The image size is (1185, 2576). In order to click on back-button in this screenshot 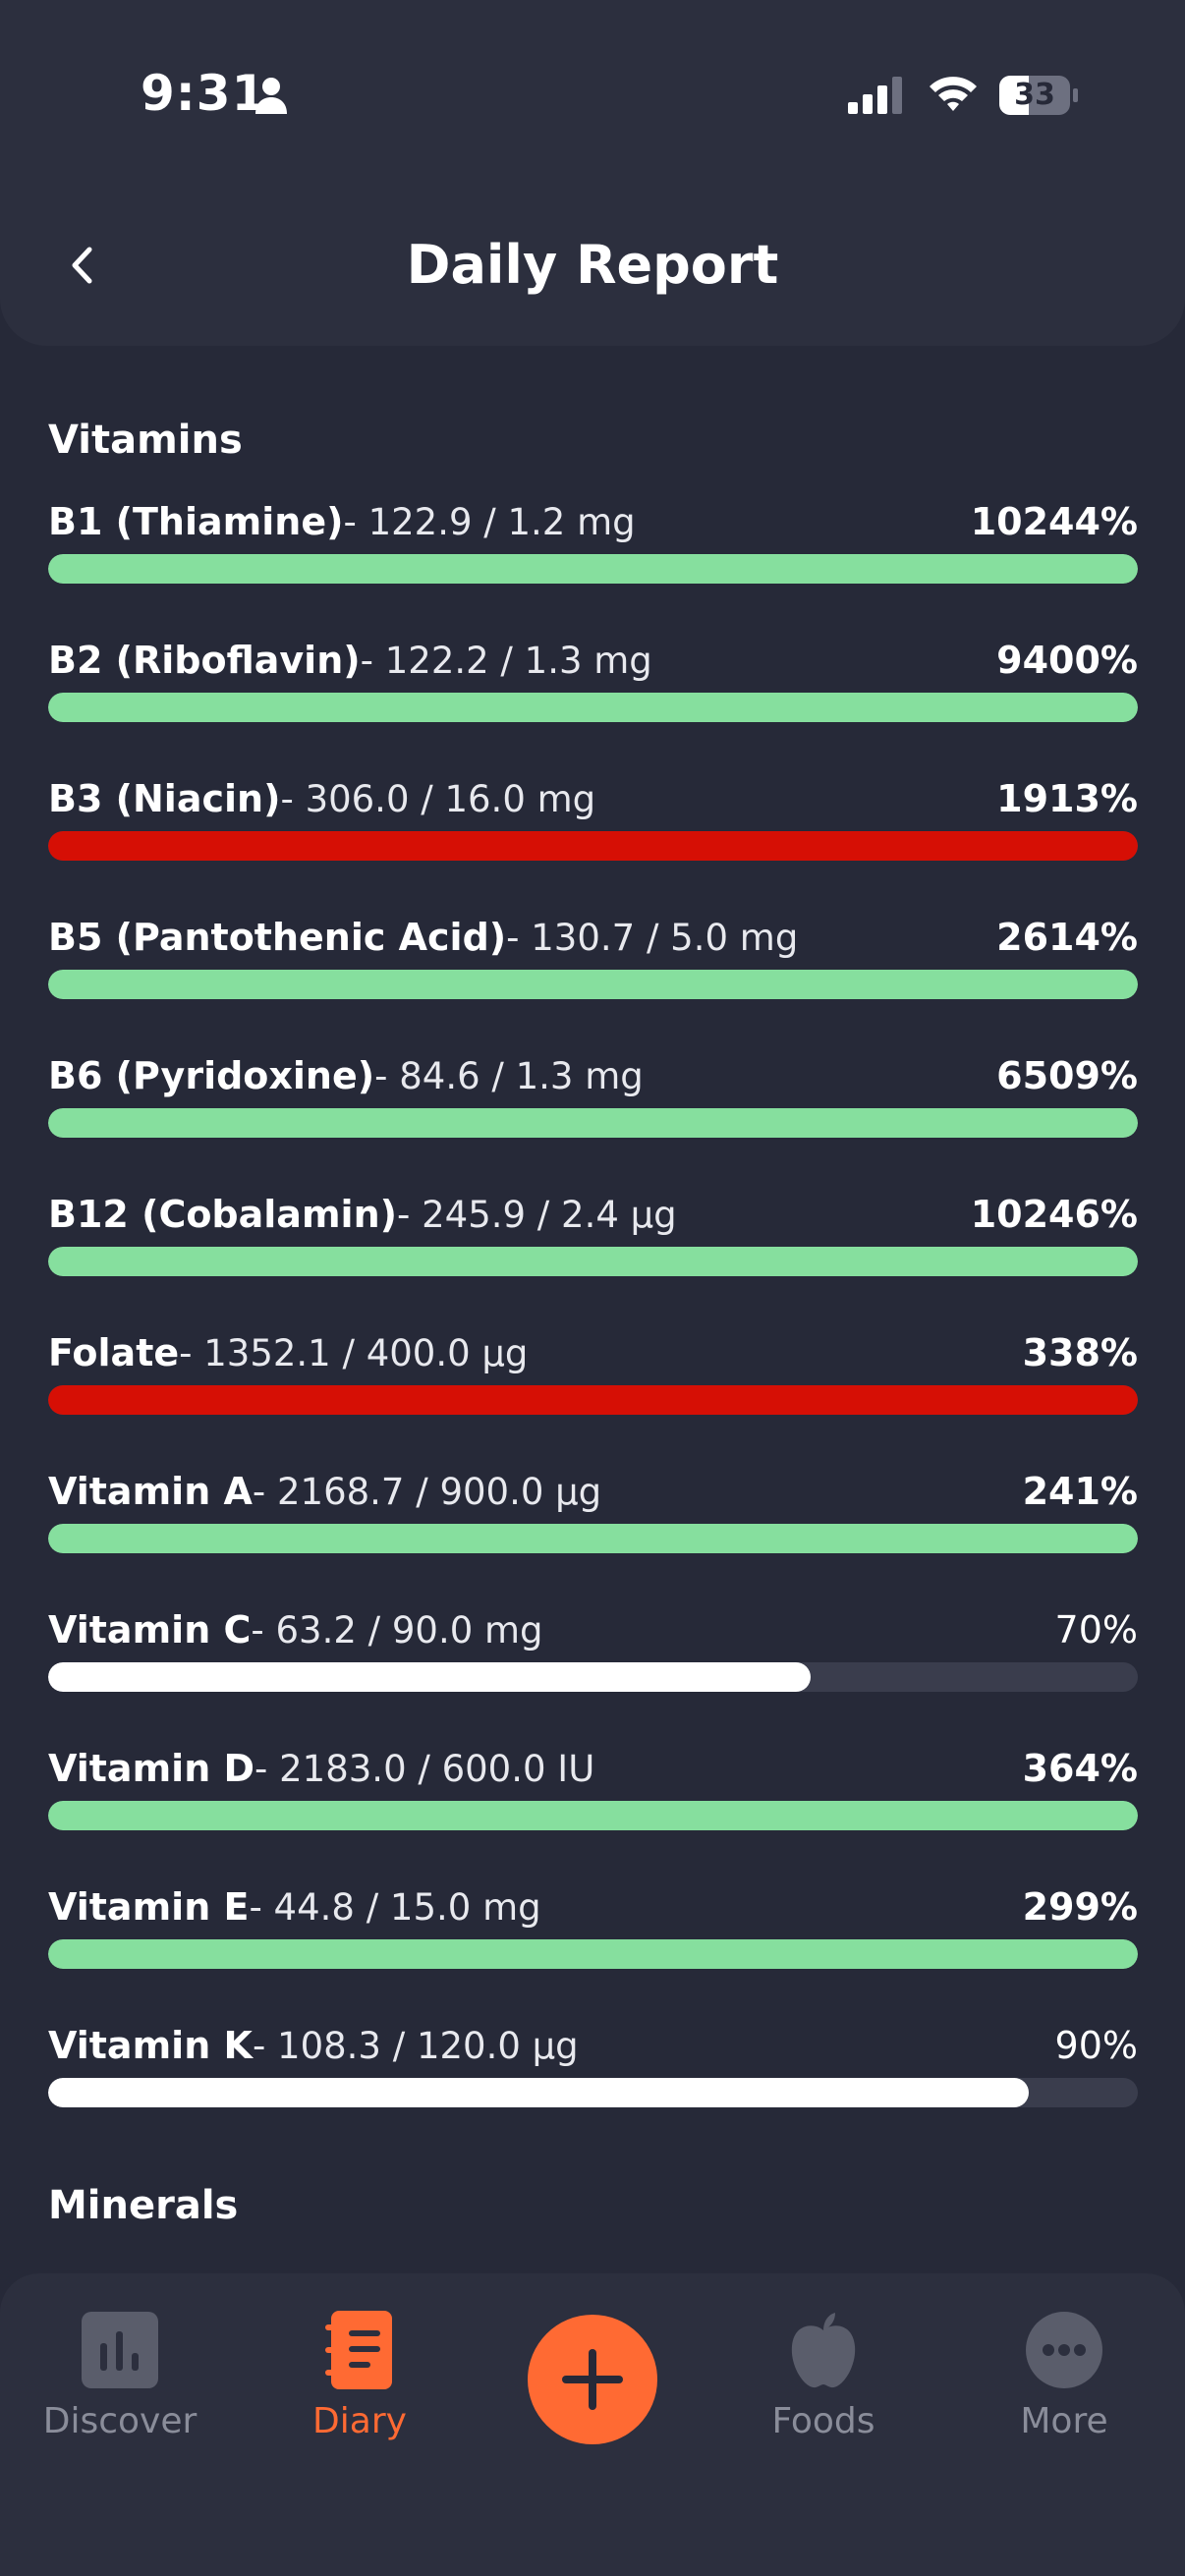, I will do `click(82, 265)`.